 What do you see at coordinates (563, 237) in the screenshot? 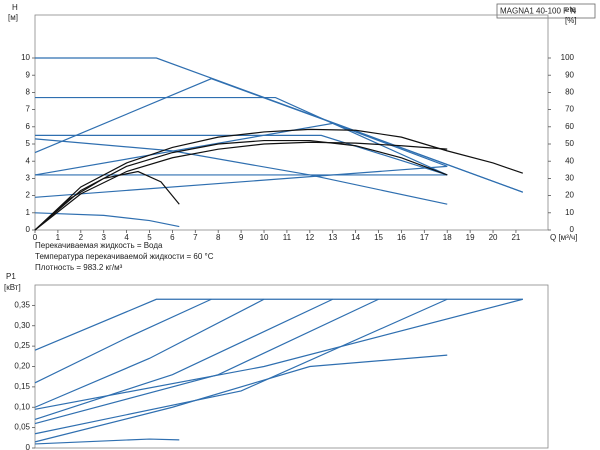
I see `x-label: Q [м³/ч]` at bounding box center [563, 237].